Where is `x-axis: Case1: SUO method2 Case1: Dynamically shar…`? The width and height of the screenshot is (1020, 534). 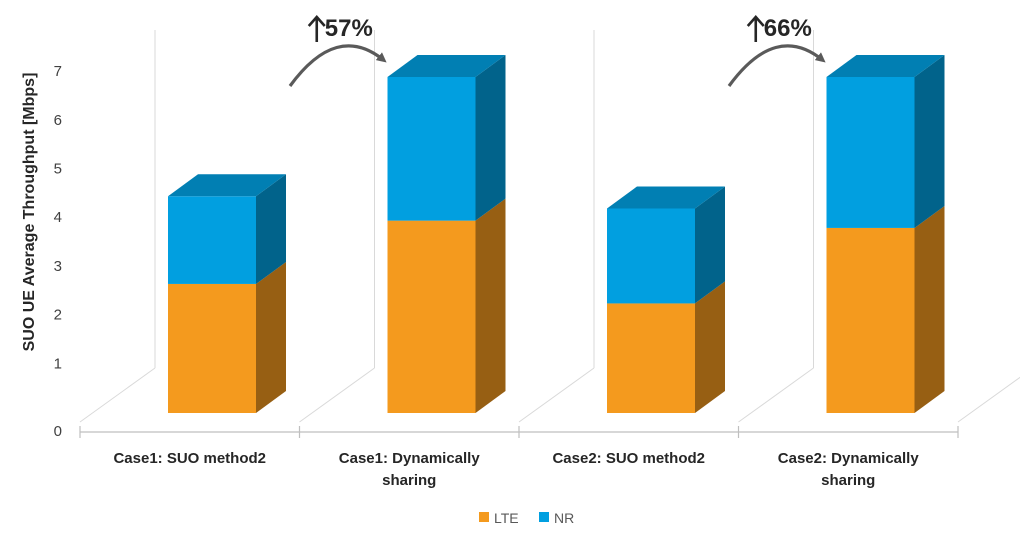 x-axis: Case1: SUO method2 Case1: Dynamically shar… is located at coordinates (519, 457).